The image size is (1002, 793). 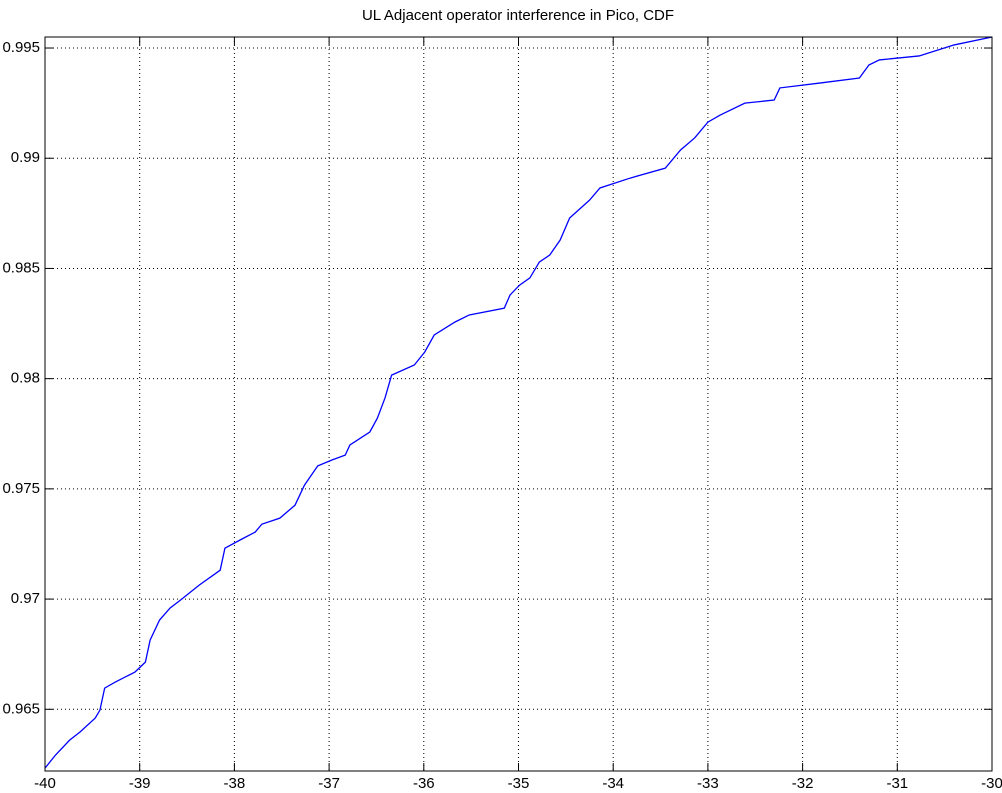 What do you see at coordinates (140, 783) in the screenshot?
I see `x-tick-label: -39` at bounding box center [140, 783].